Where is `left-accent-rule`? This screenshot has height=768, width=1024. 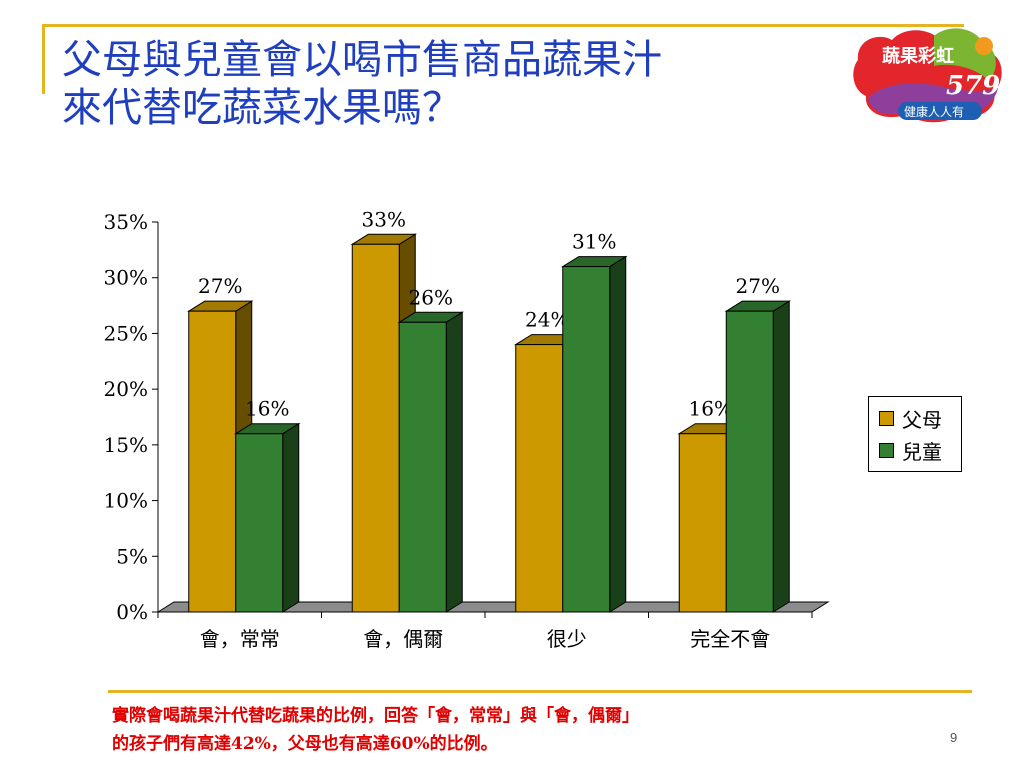 left-accent-rule is located at coordinates (43, 59).